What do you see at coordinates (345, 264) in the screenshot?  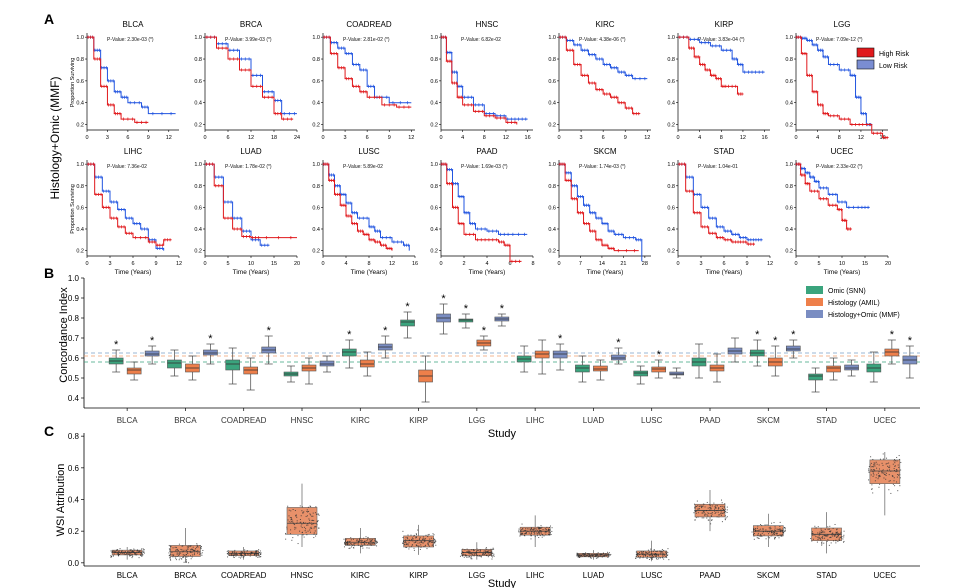 I see `km-xtick-label: 4` at bounding box center [345, 264].